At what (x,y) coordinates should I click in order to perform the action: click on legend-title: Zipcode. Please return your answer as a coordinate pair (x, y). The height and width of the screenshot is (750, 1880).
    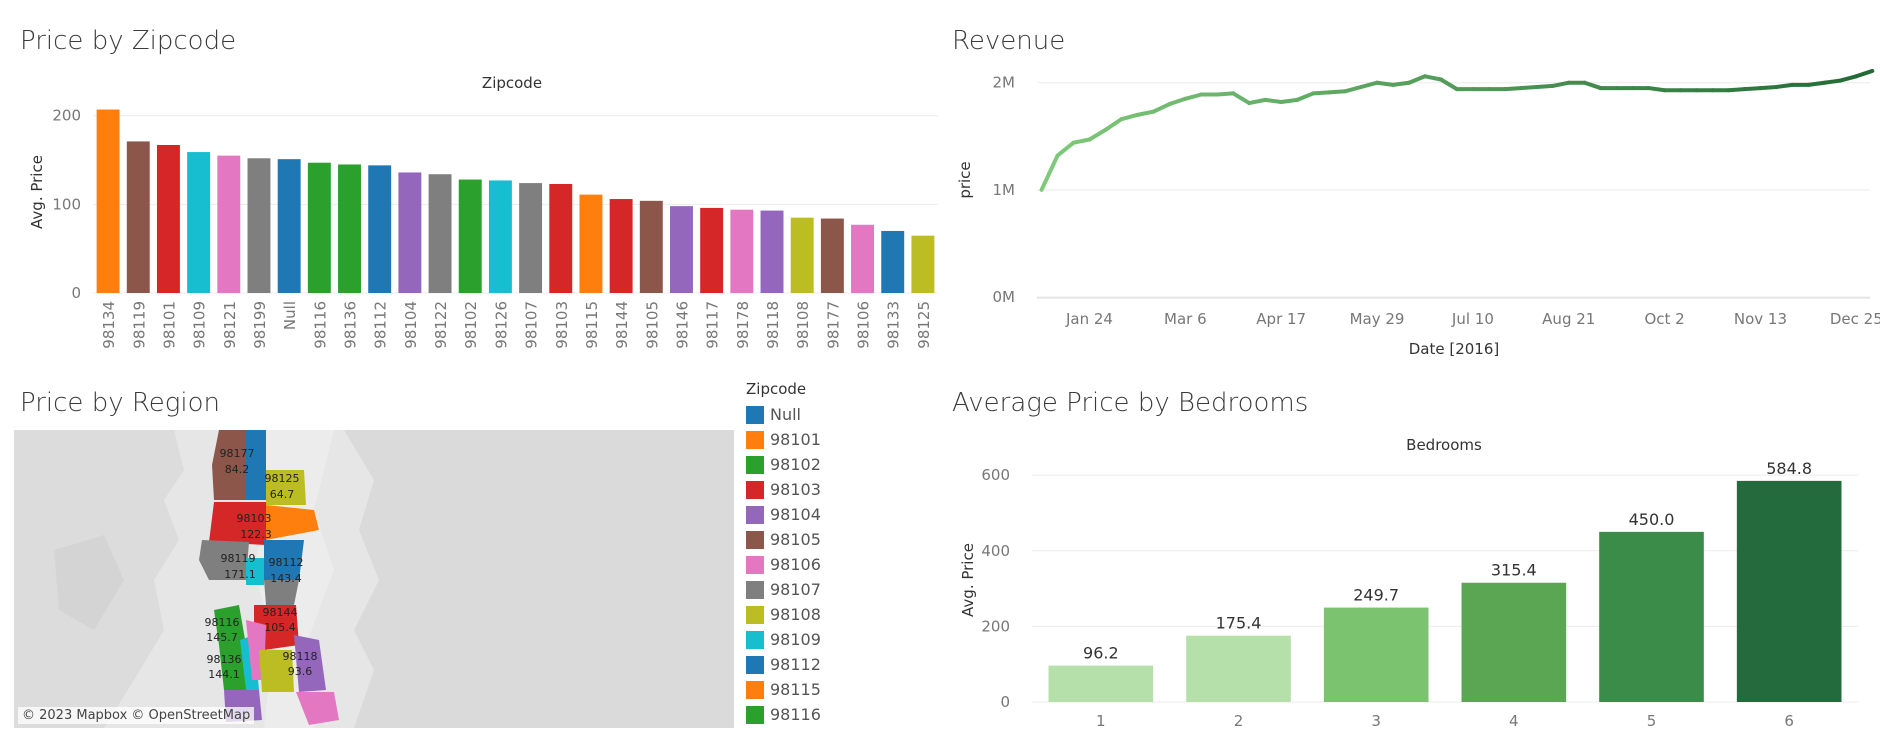
    Looking at the image, I should click on (776, 389).